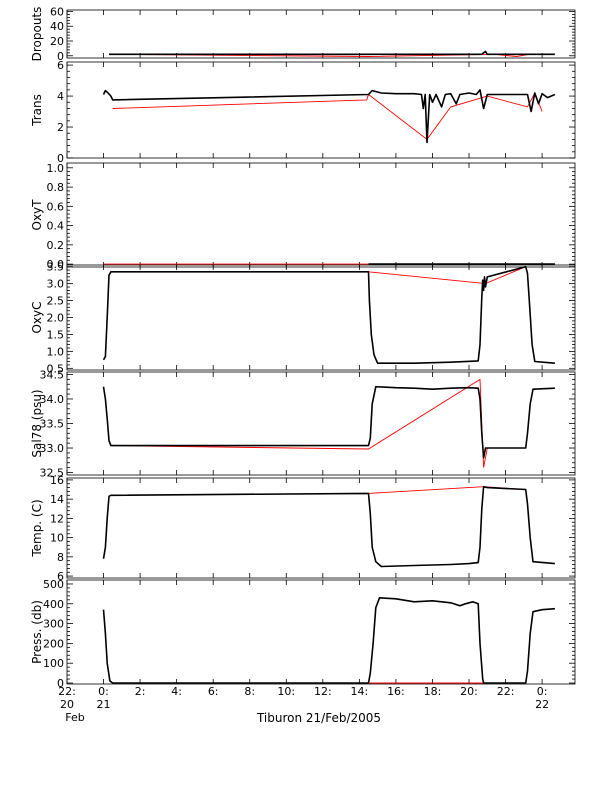 The width and height of the screenshot is (612, 785). I want to click on y-tick-label: 32.5, so click(52, 473).